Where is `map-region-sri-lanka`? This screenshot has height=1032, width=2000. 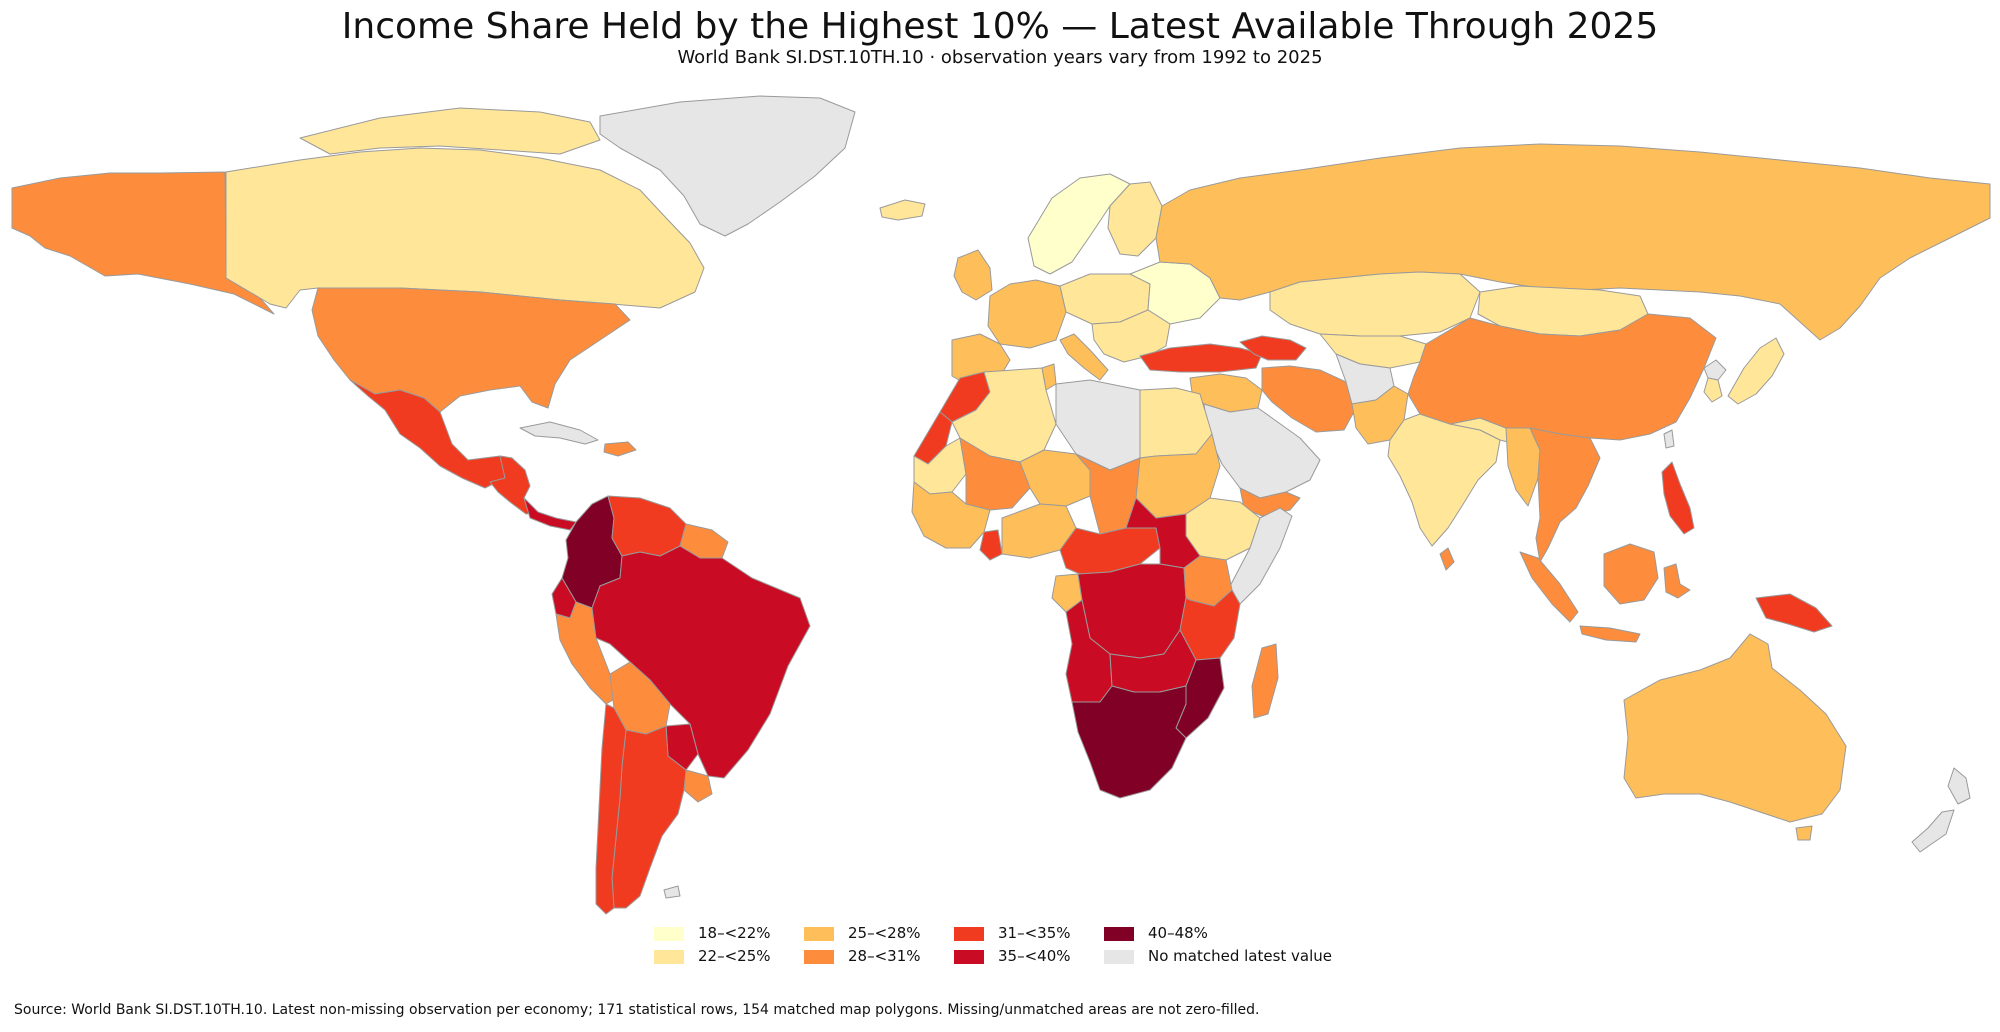 map-region-sri-lanka is located at coordinates (1447, 559).